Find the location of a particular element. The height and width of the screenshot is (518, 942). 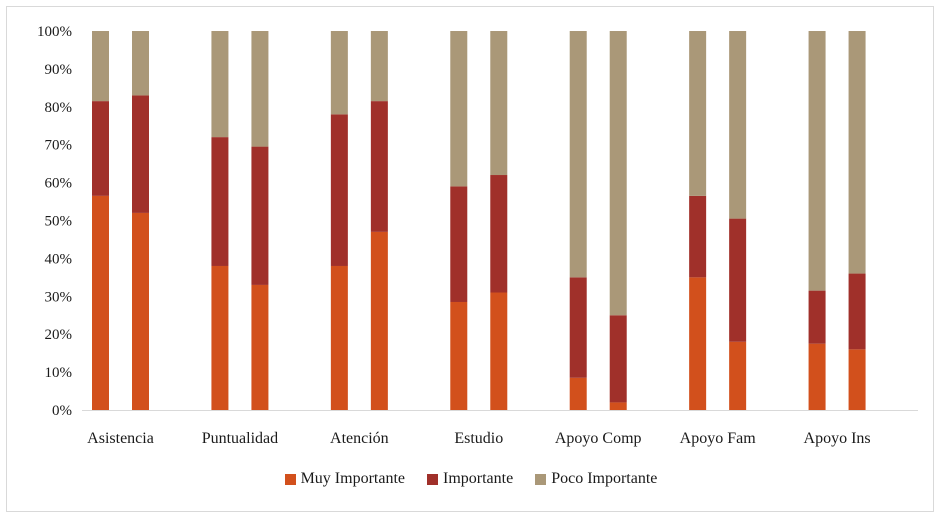

y-tick-label: 30% is located at coordinates (59, 297).